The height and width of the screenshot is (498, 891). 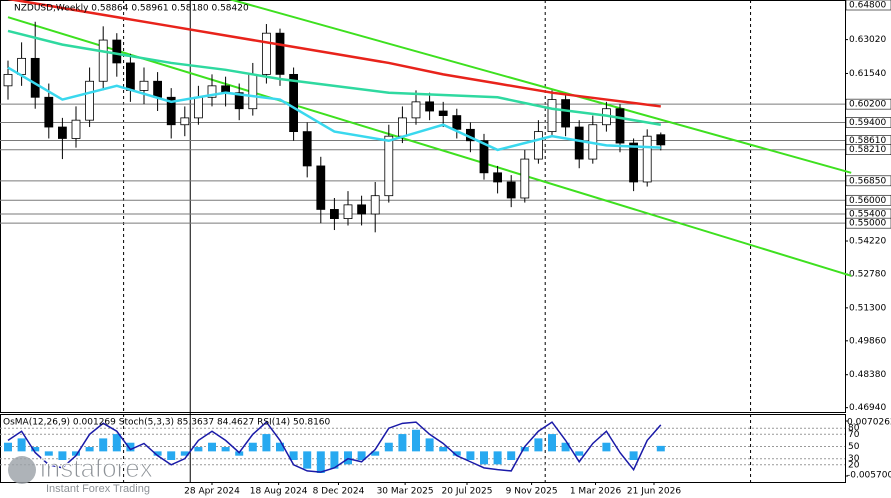 I want to click on stoch-level-label: 70, so click(x=854, y=435).